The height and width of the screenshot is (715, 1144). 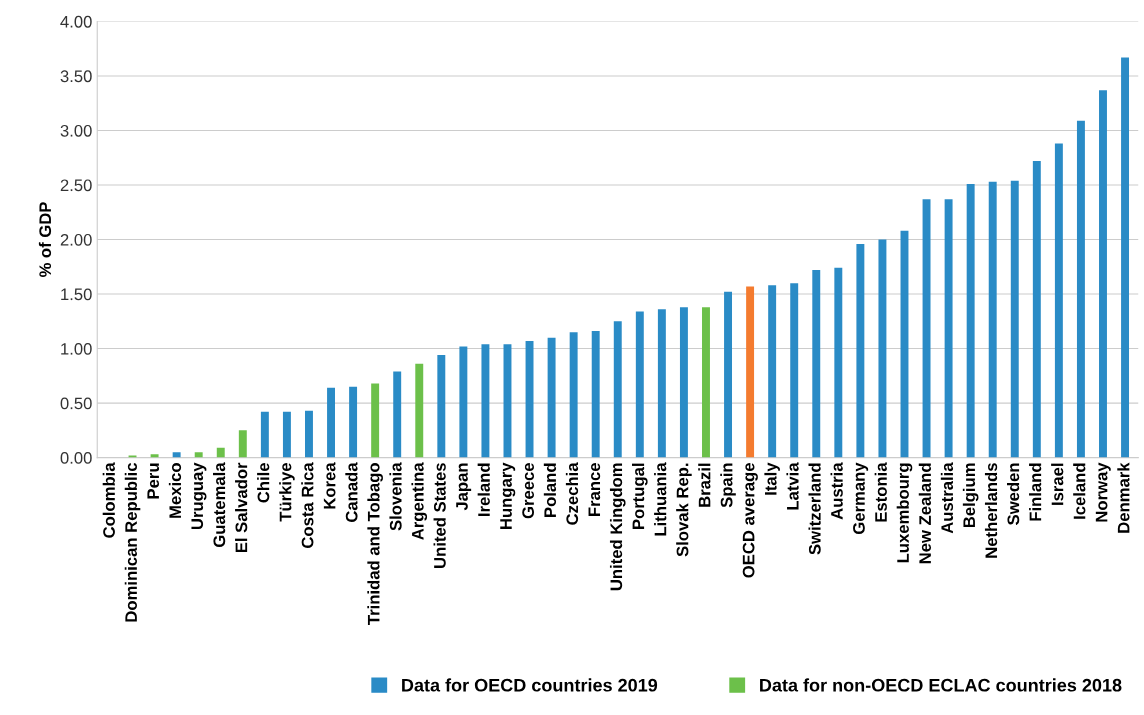 I want to click on x-tick-label: Israel, so click(x=1057, y=484).